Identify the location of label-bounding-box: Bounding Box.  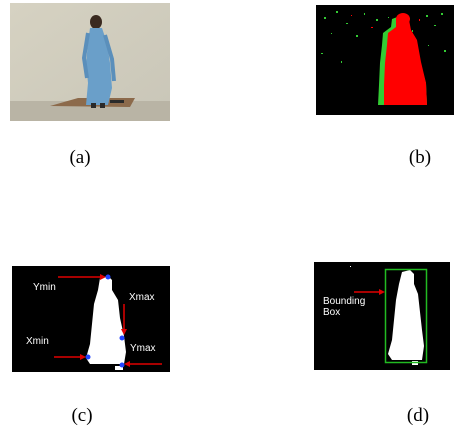
(344, 307).